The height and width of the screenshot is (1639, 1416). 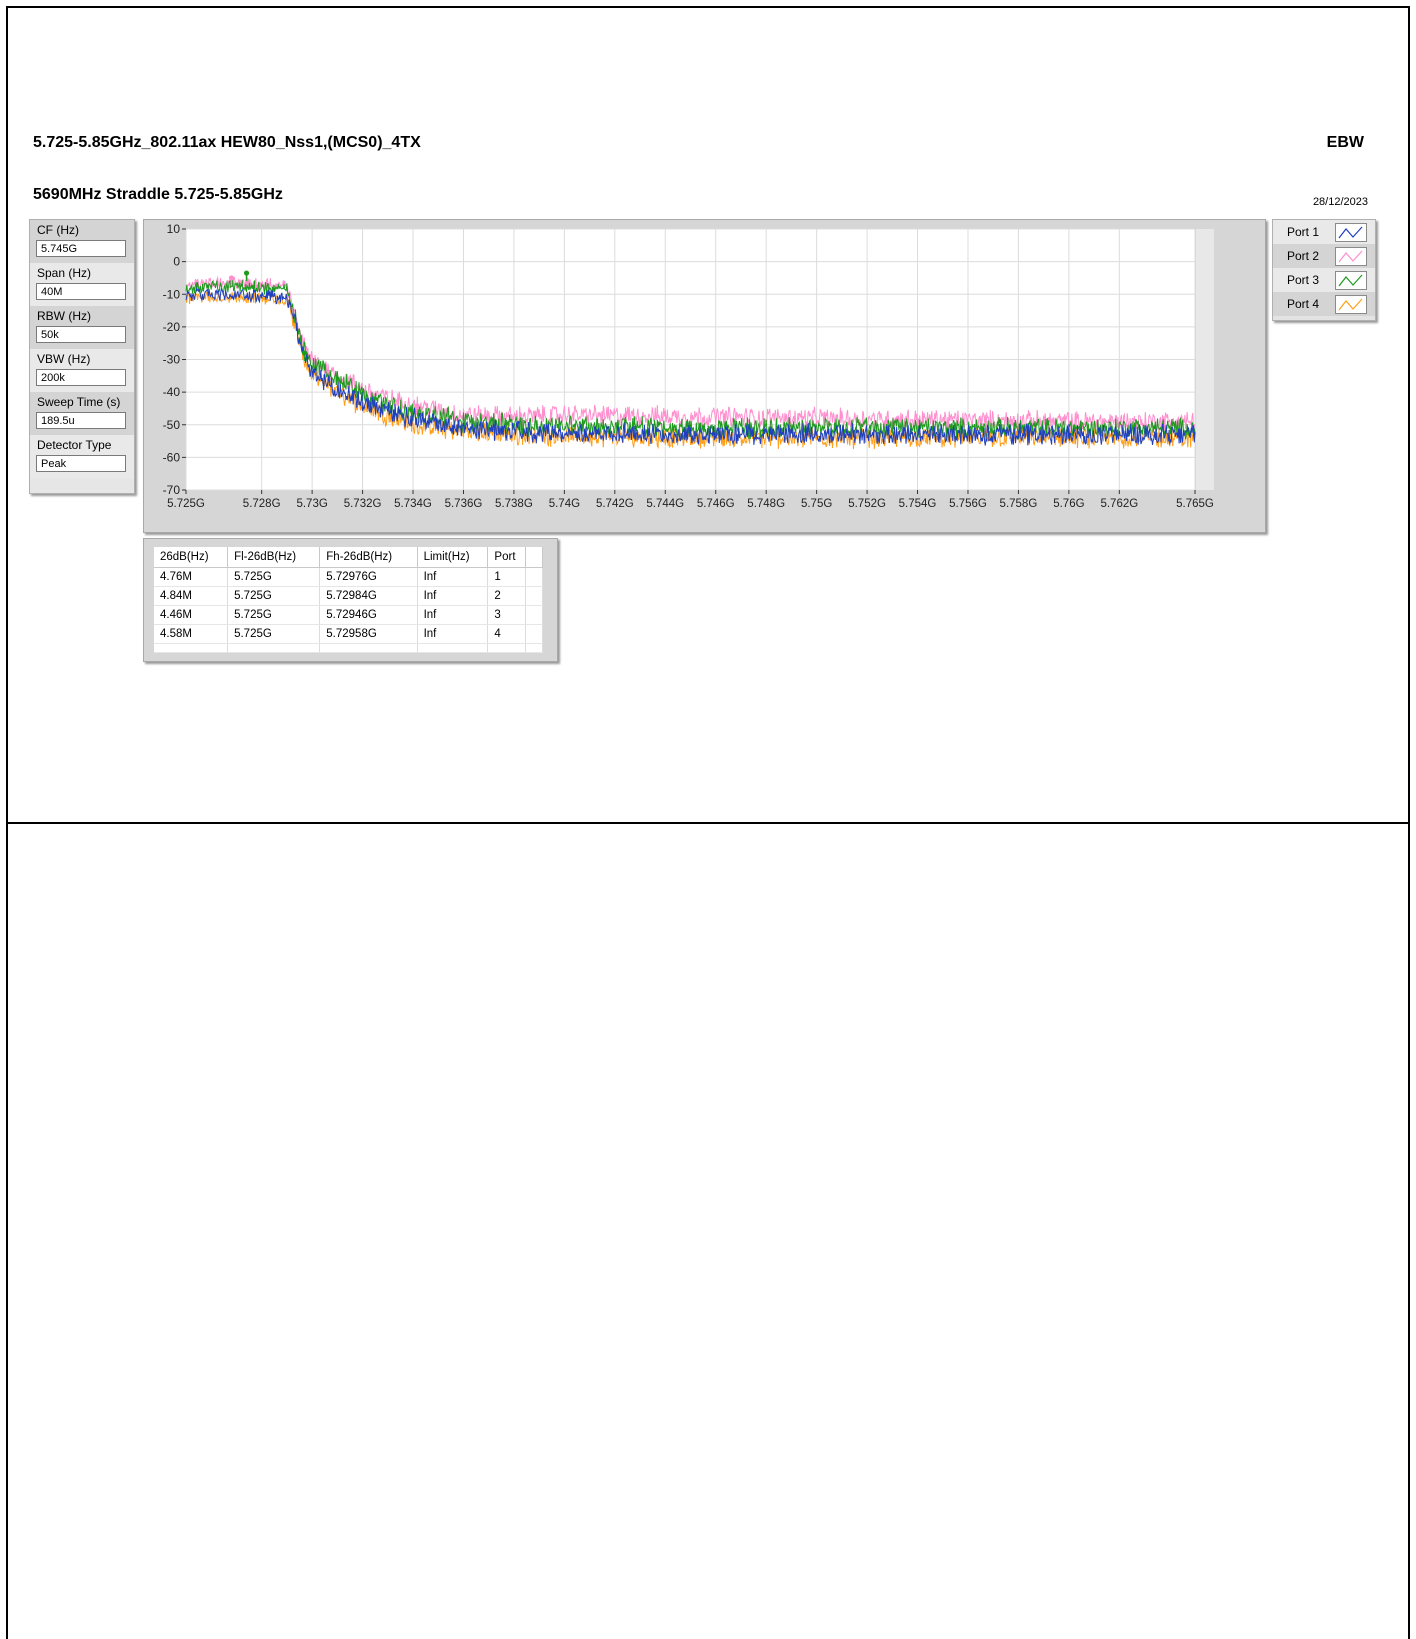 I want to click on param-value-field: 50k, so click(x=81, y=334).